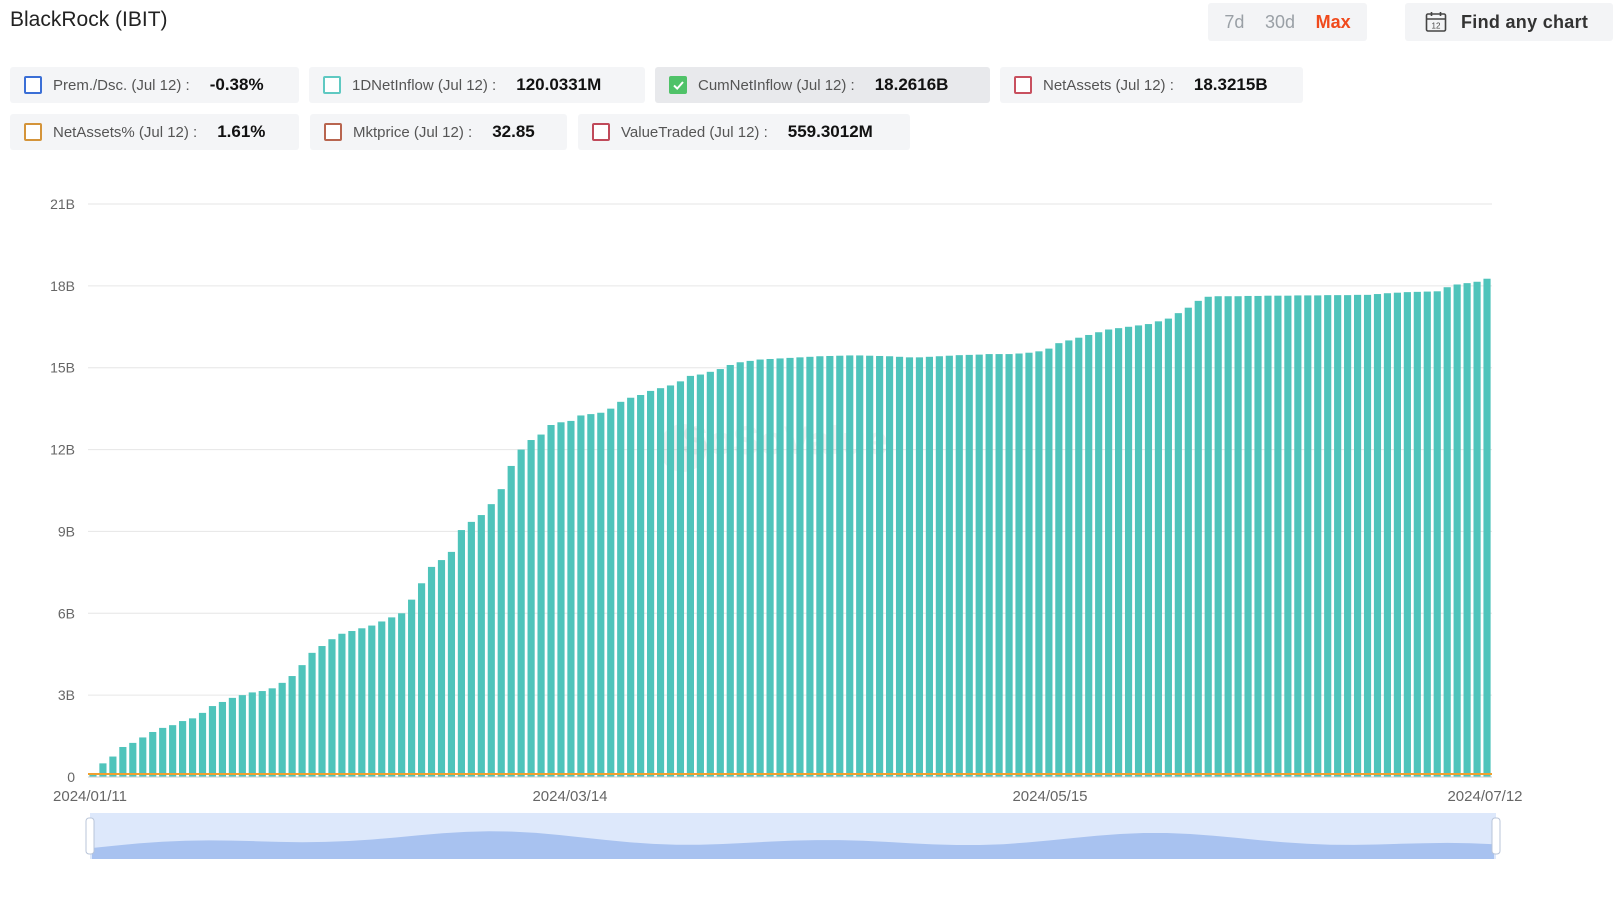 The image size is (1613, 919). What do you see at coordinates (559, 84) in the screenshot?
I see `legend-value: 120.0331M` at bounding box center [559, 84].